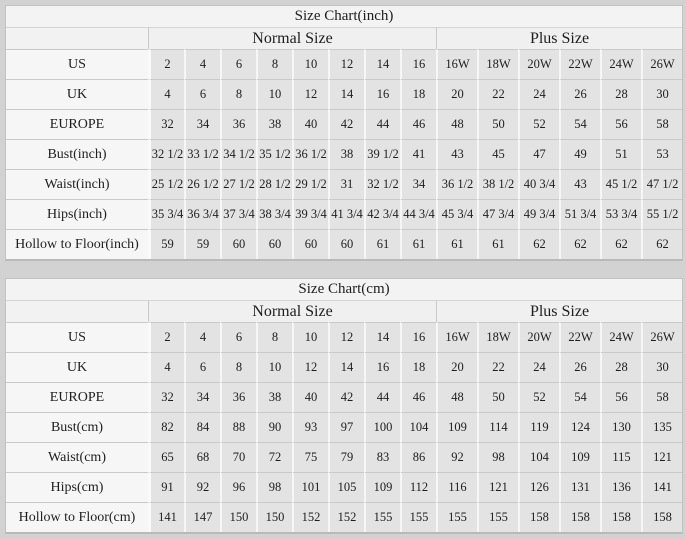 Image resolution: width=686 pixels, height=539 pixels. I want to click on data-cell: 18W, so click(497, 64).